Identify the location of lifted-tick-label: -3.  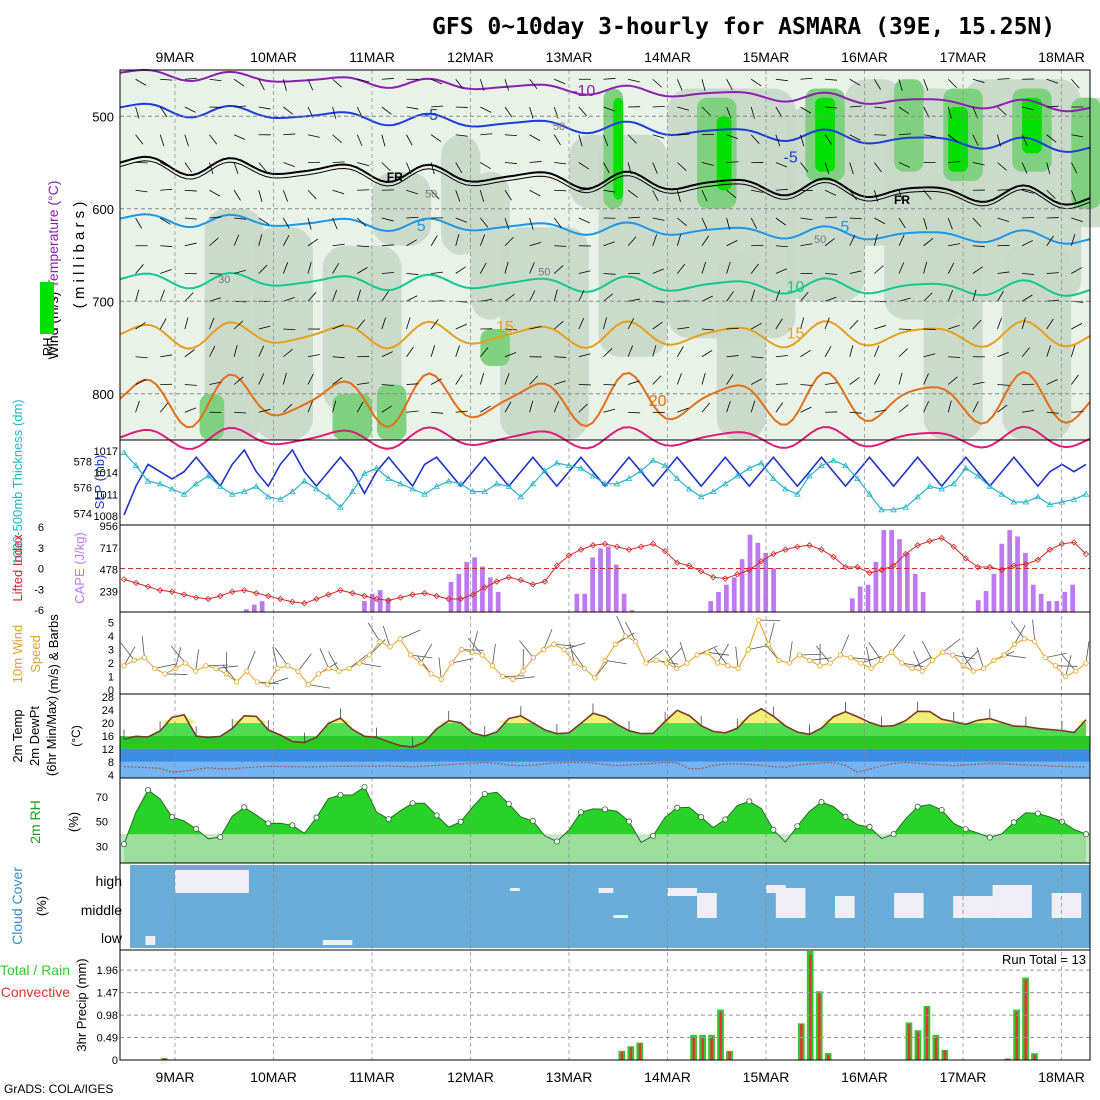
(39, 590).